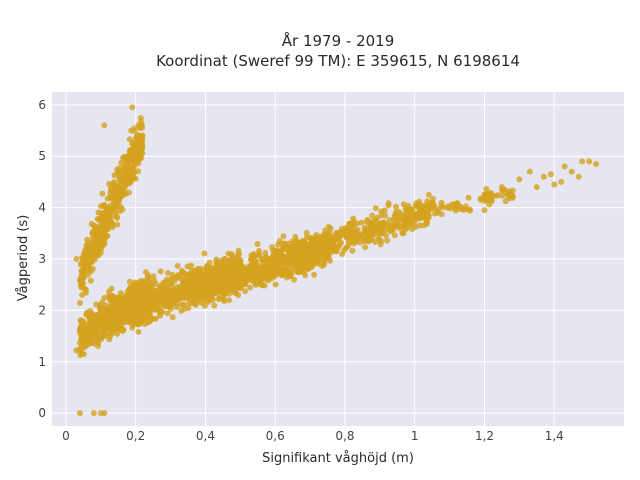 This screenshot has width=640, height=480. What do you see at coordinates (42, 413) in the screenshot?
I see `y-tick-label: 0` at bounding box center [42, 413].